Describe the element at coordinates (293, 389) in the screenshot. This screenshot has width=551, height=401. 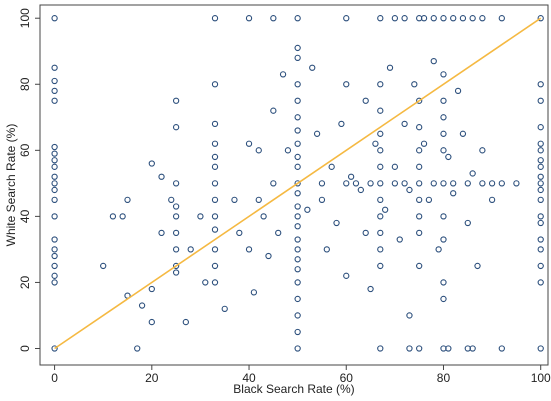
I see `x-axis-label: Black Search Rate (%)` at that location.